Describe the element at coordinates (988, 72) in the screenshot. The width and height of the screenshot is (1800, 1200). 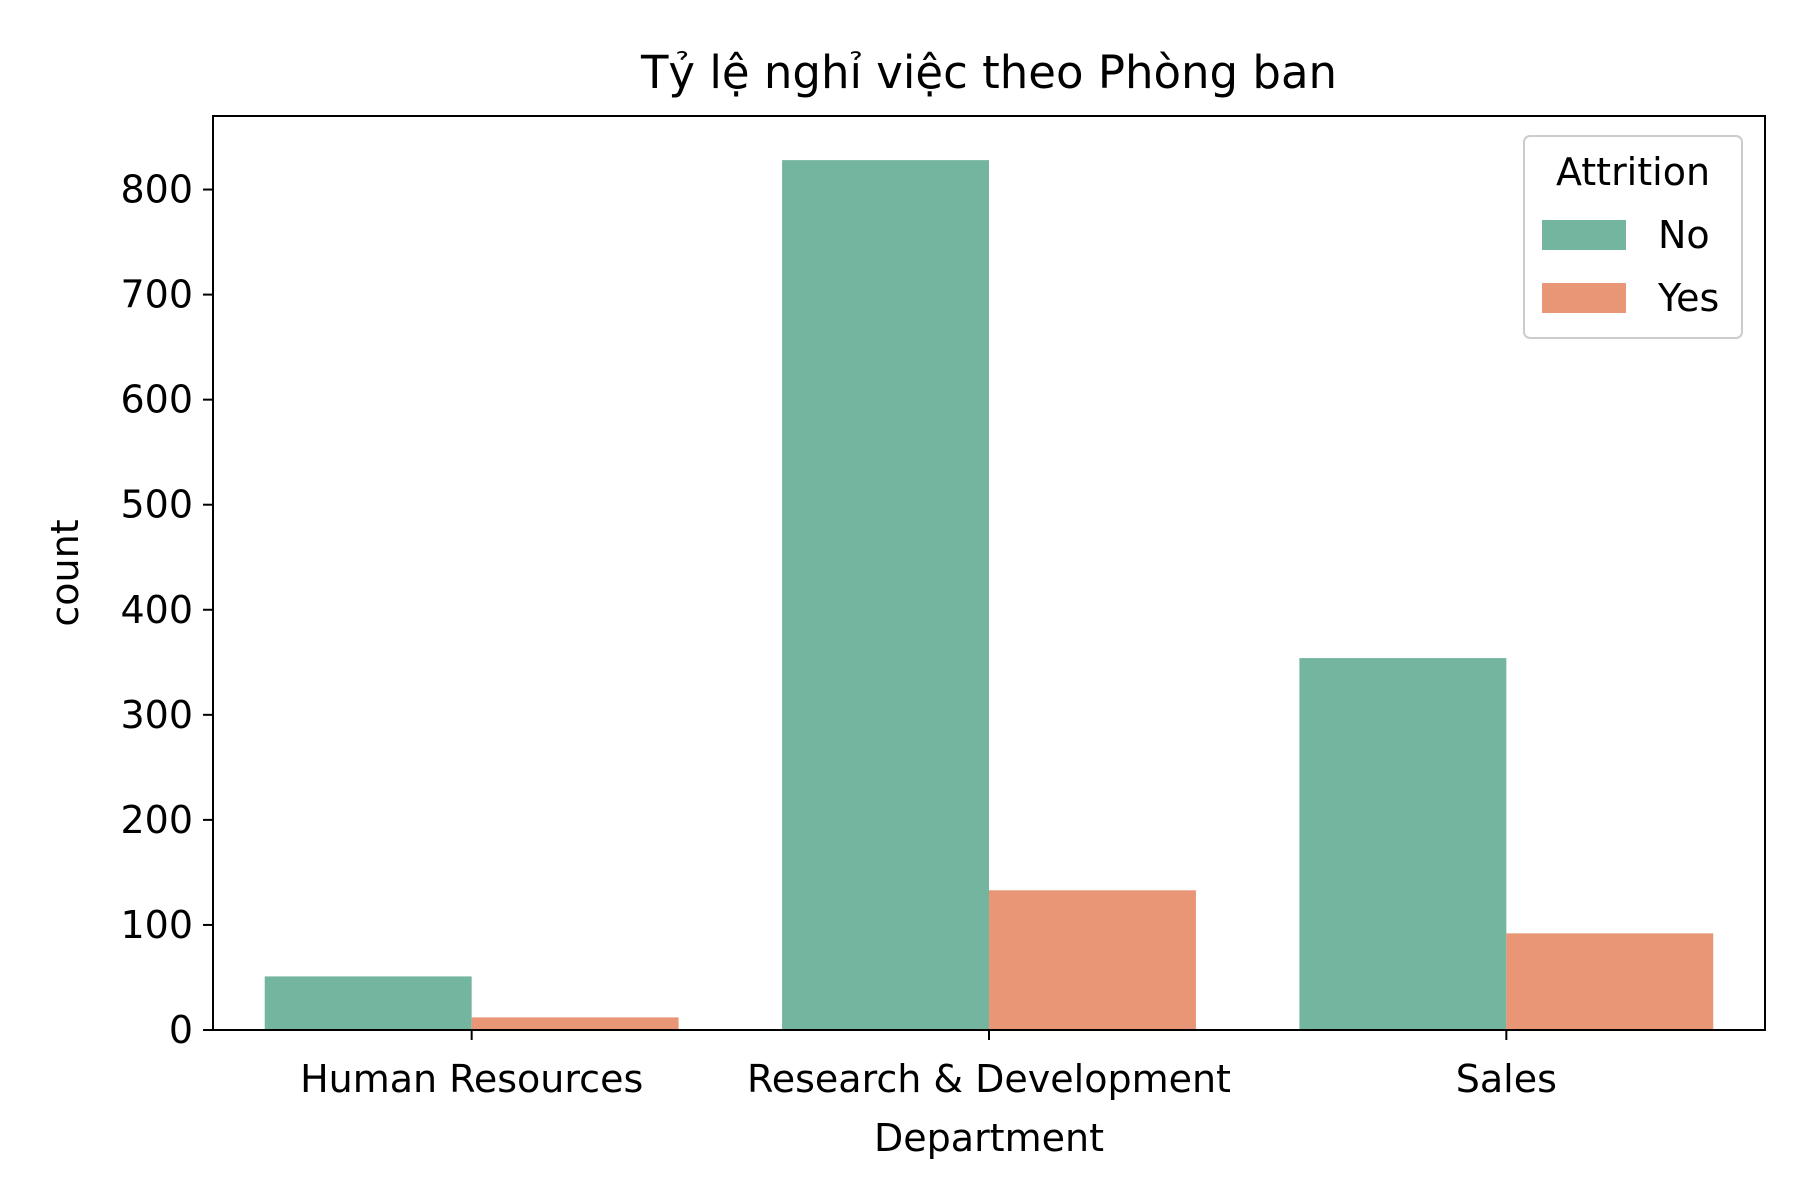
I see `chart-title: Tỷ lệ nghỉ việc theo Phòng ban` at that location.